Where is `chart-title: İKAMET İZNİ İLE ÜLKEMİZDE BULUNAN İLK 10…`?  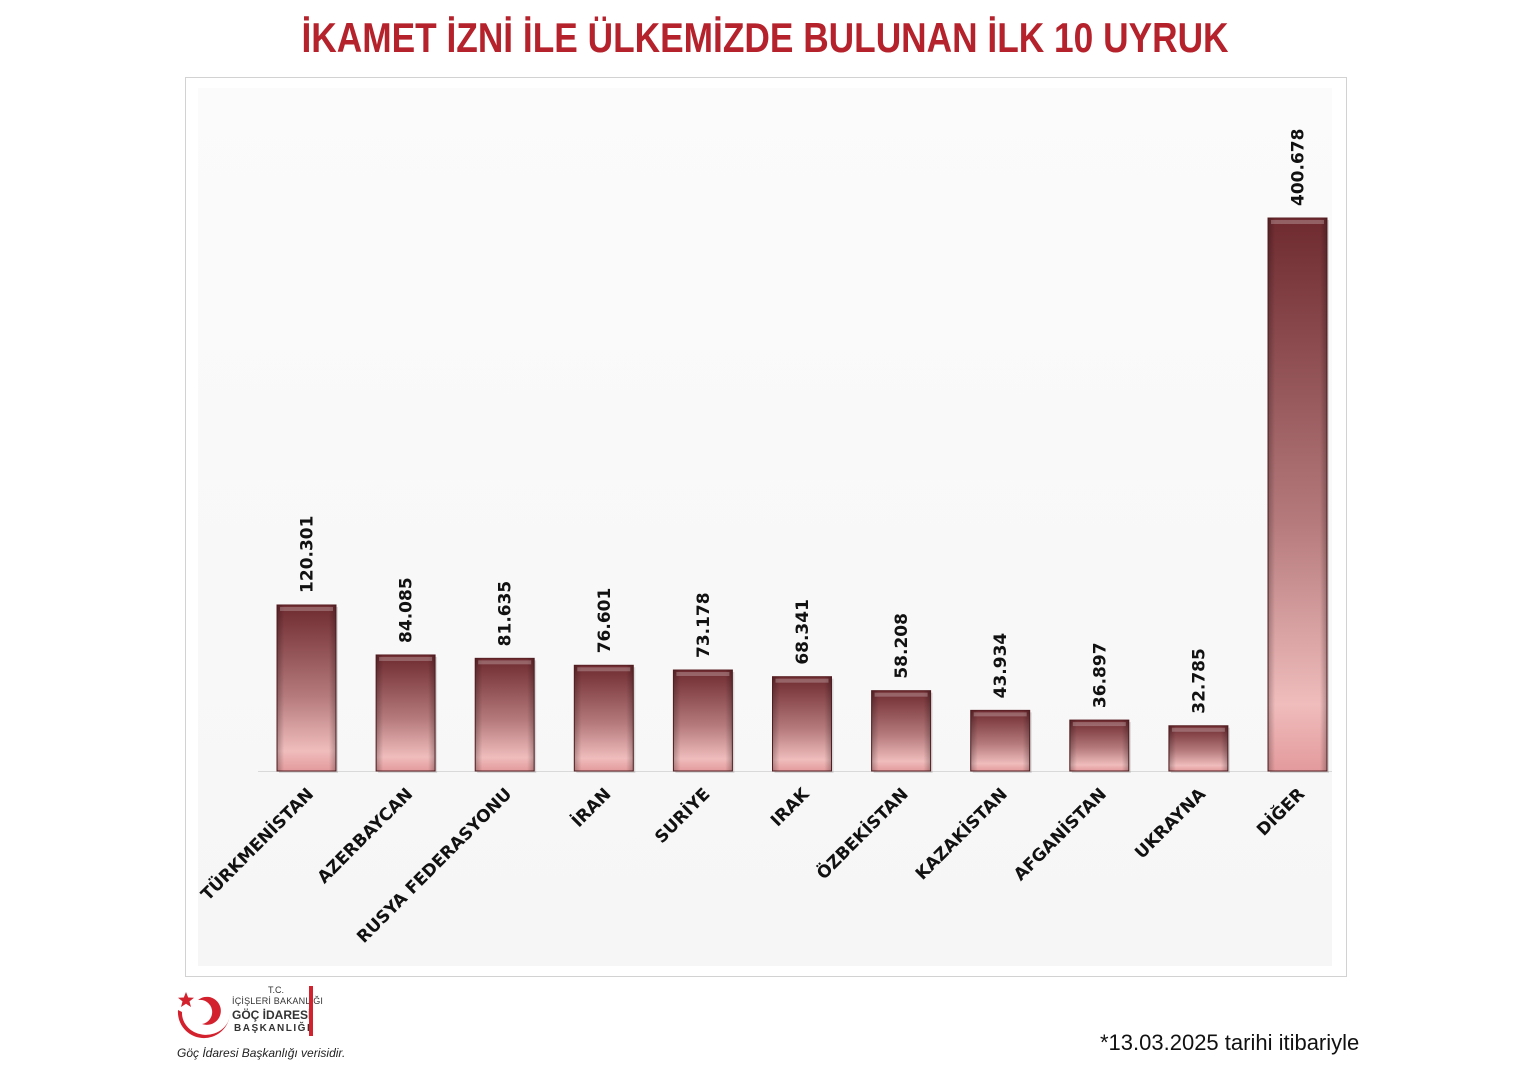
chart-title: İKAMET İZNİ İLE ÜLKEMİZDE BULUNAN İLK 10… is located at coordinates (765, 37).